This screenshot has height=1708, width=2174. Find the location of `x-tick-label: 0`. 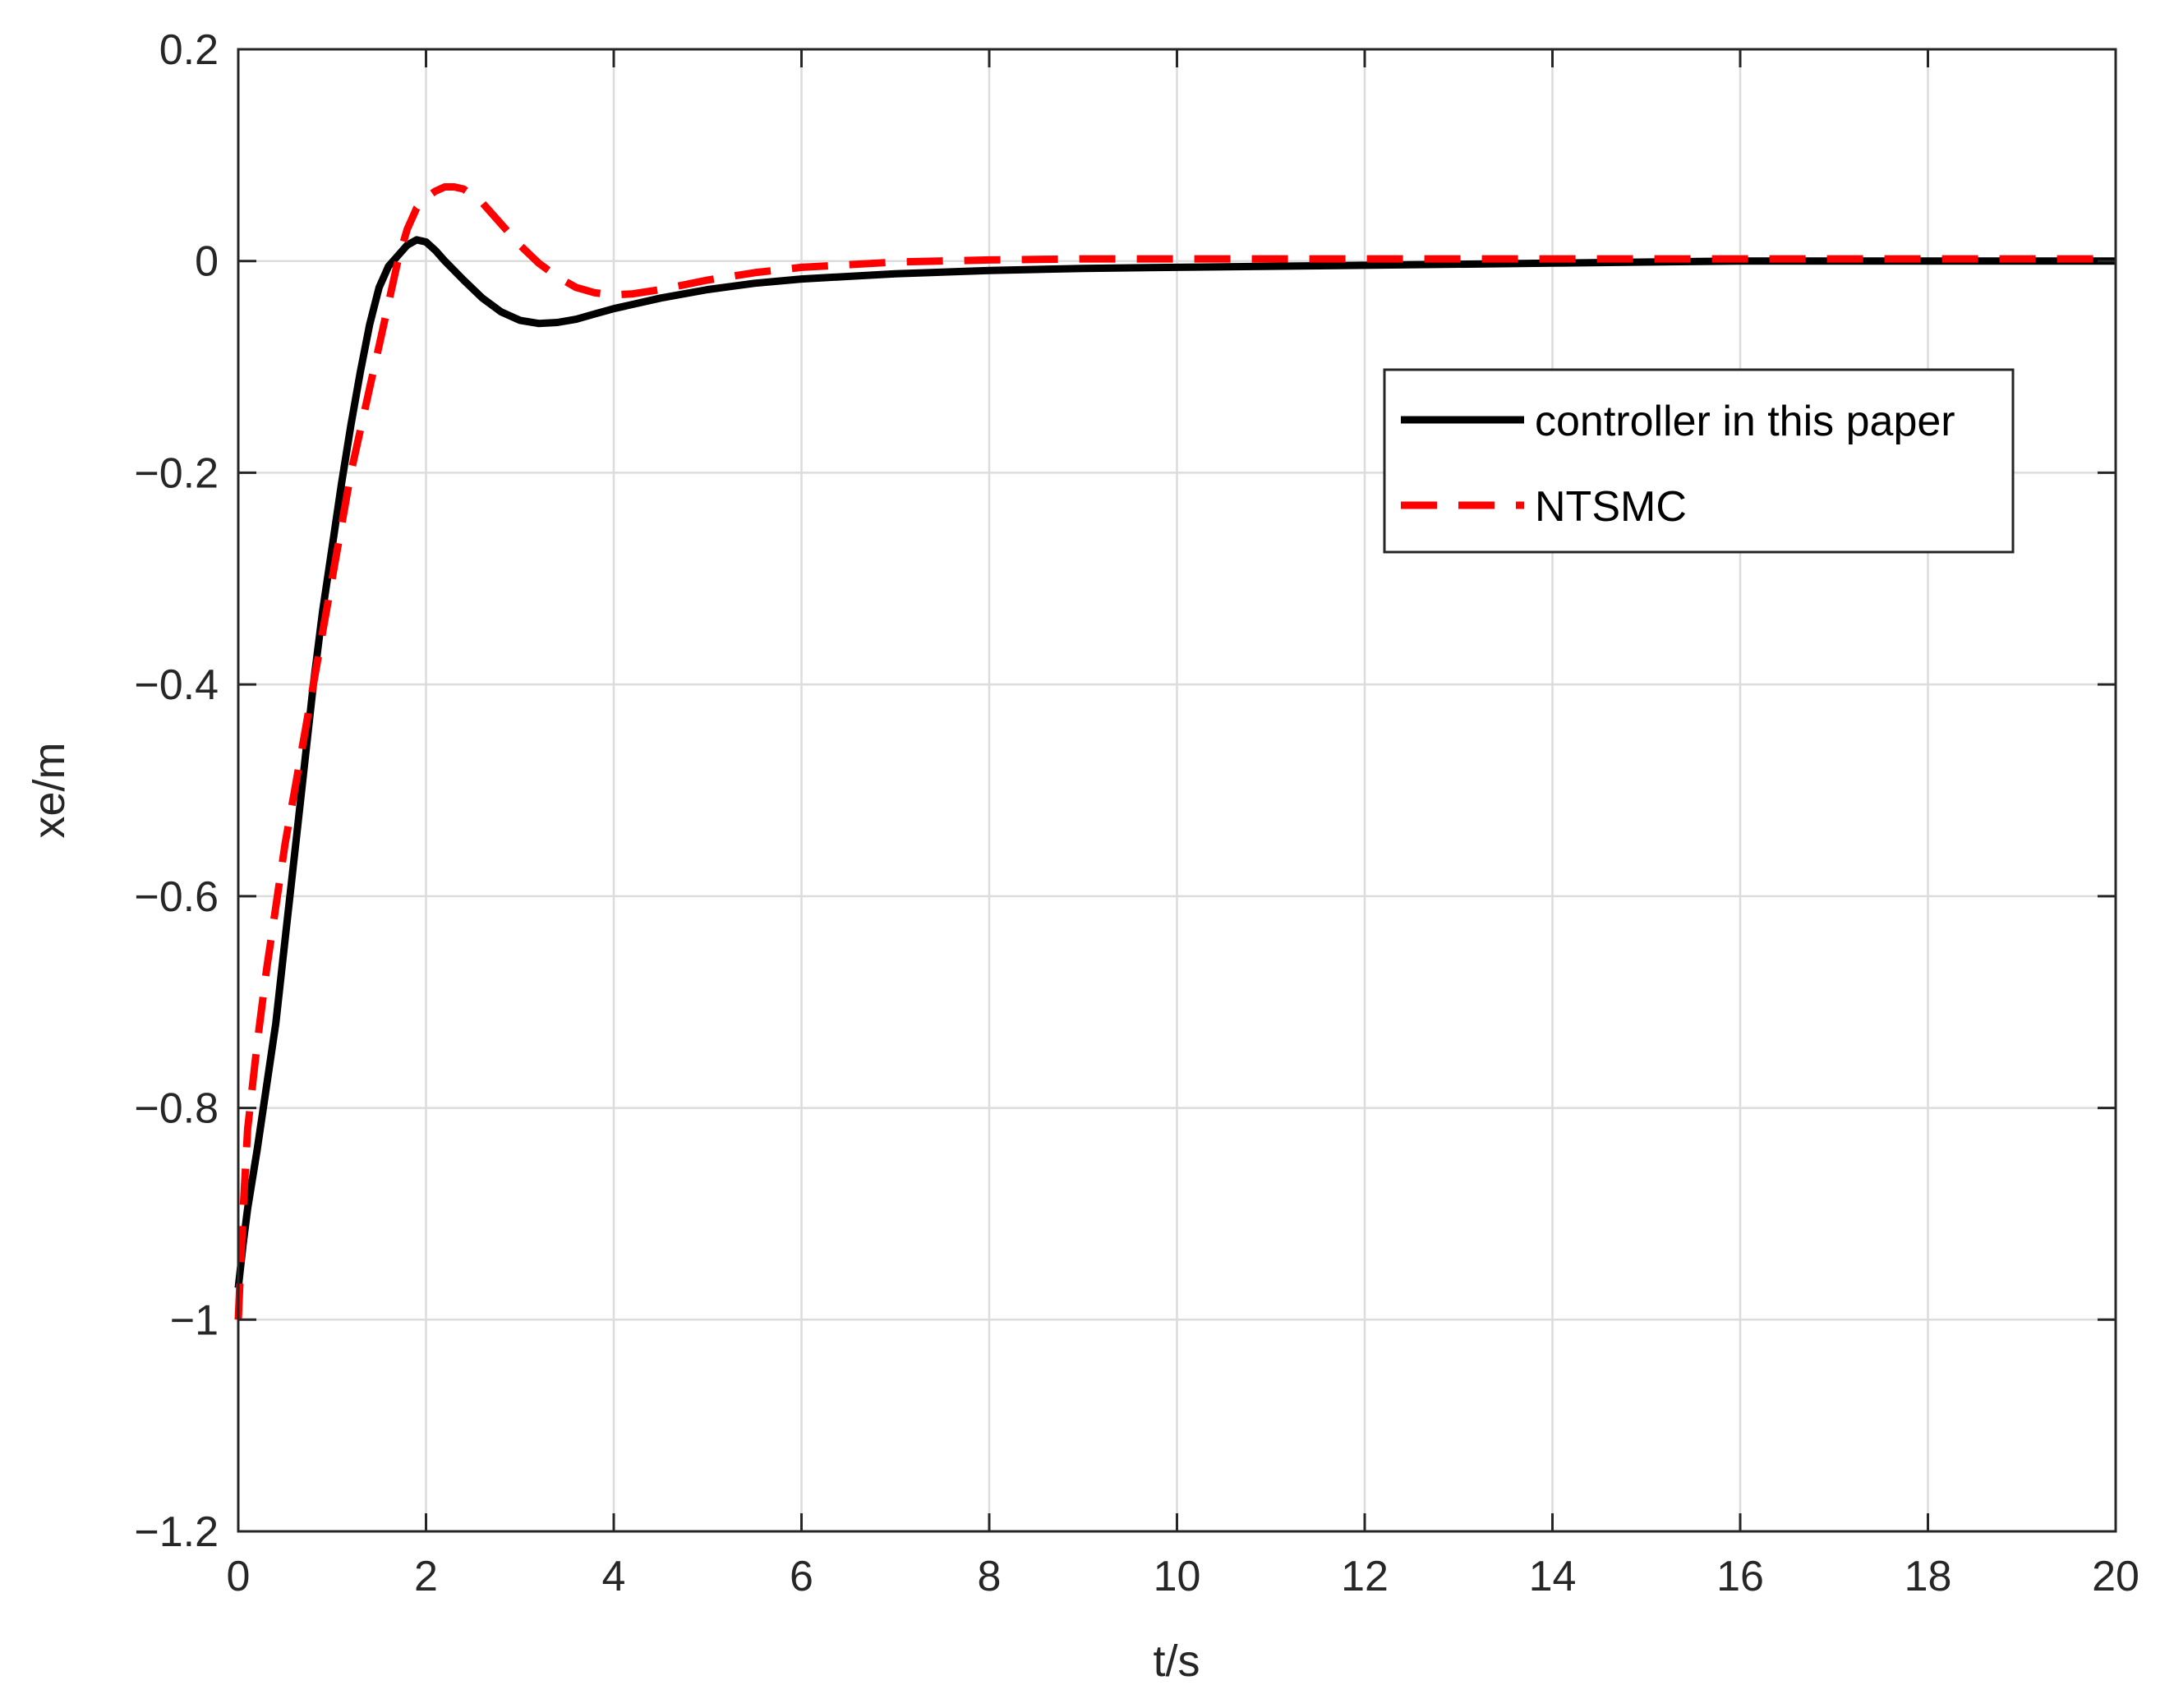

x-tick-label: 0 is located at coordinates (239, 1576).